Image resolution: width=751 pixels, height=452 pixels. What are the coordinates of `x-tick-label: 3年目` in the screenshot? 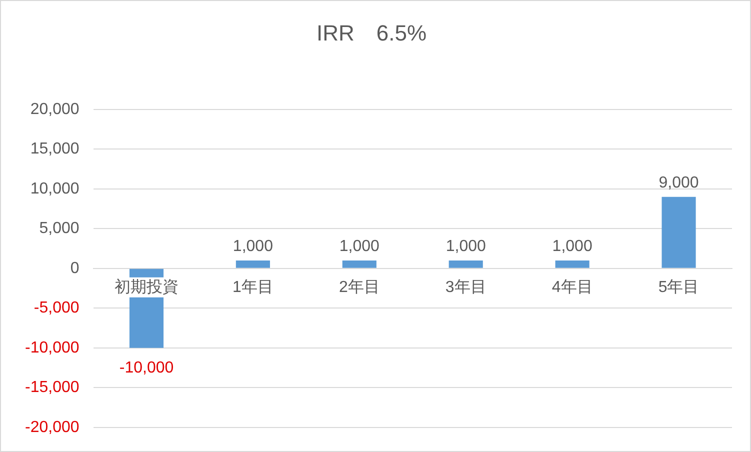 It's located at (465, 287).